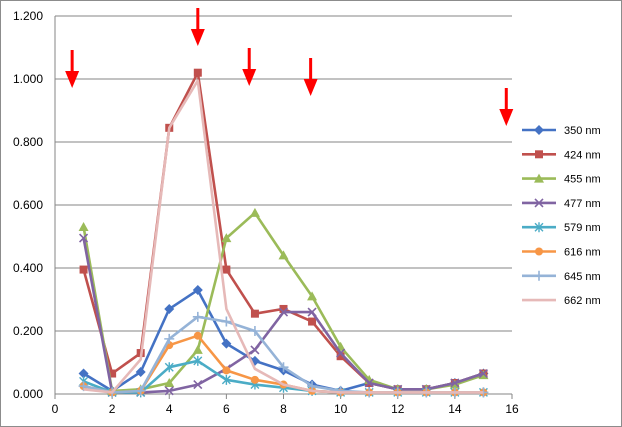 The image size is (622, 427). I want to click on legend-label: 350 nm, so click(582, 131).